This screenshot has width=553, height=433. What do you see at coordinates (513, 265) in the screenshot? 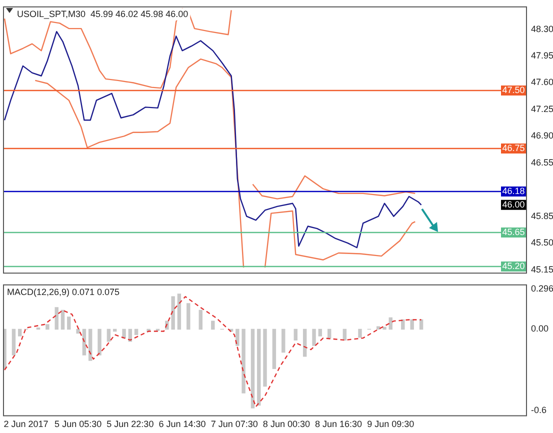
I see `ref-line-label: 45.20` at bounding box center [513, 265].